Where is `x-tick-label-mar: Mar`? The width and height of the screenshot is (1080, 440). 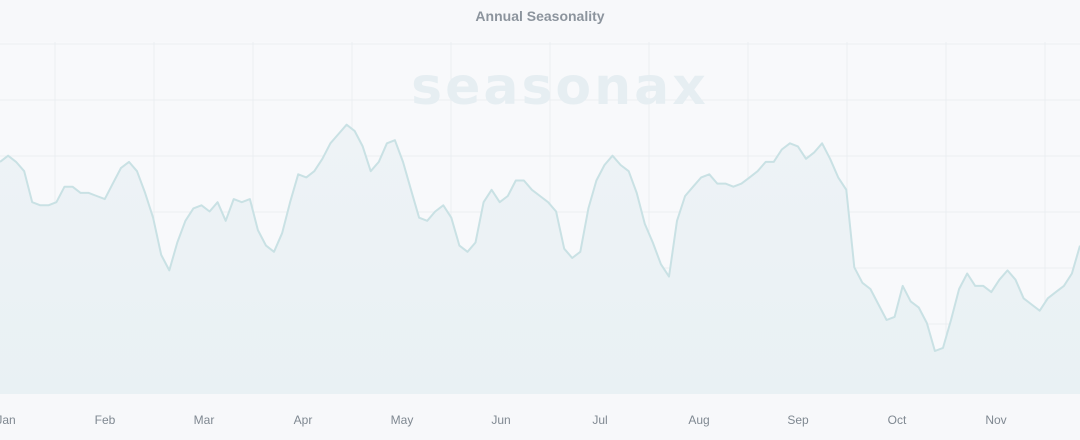
x-tick-label-mar: Mar is located at coordinates (204, 420).